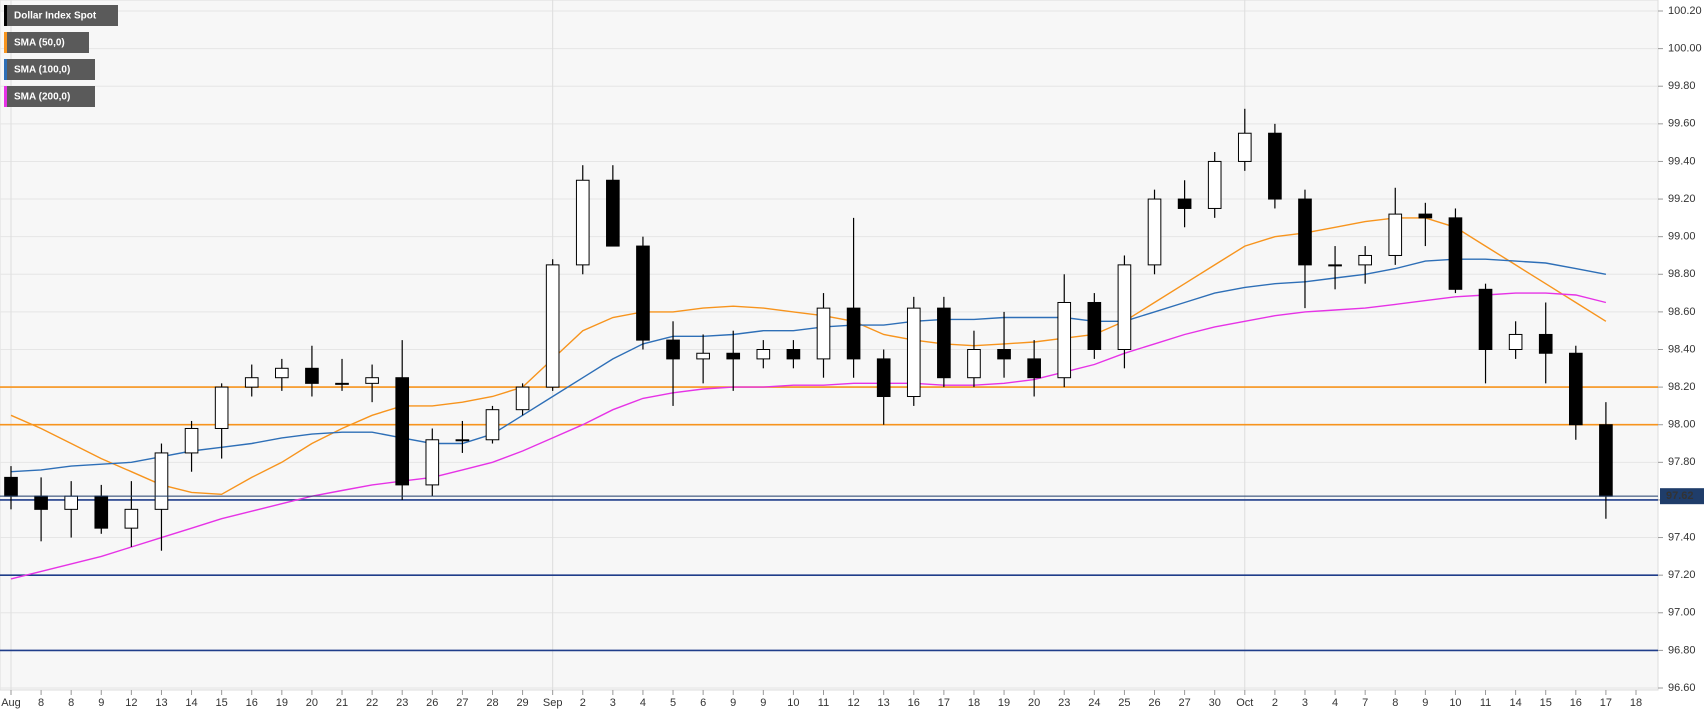 This screenshot has height=712, width=1707. Describe the element at coordinates (1682, 575) in the screenshot. I see `y-tick-label: 97.20` at that location.